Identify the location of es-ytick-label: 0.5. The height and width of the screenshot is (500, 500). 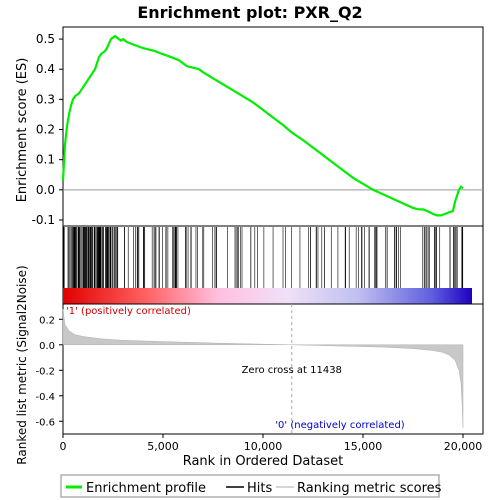
(45, 39).